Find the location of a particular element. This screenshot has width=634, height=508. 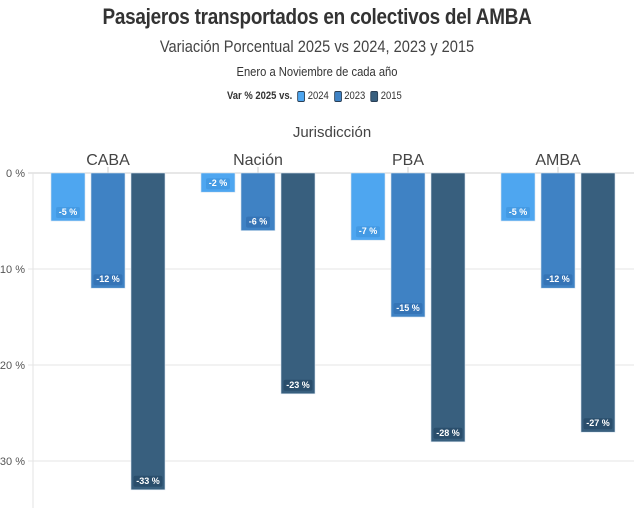

bar-2015-CABA is located at coordinates (148, 331).